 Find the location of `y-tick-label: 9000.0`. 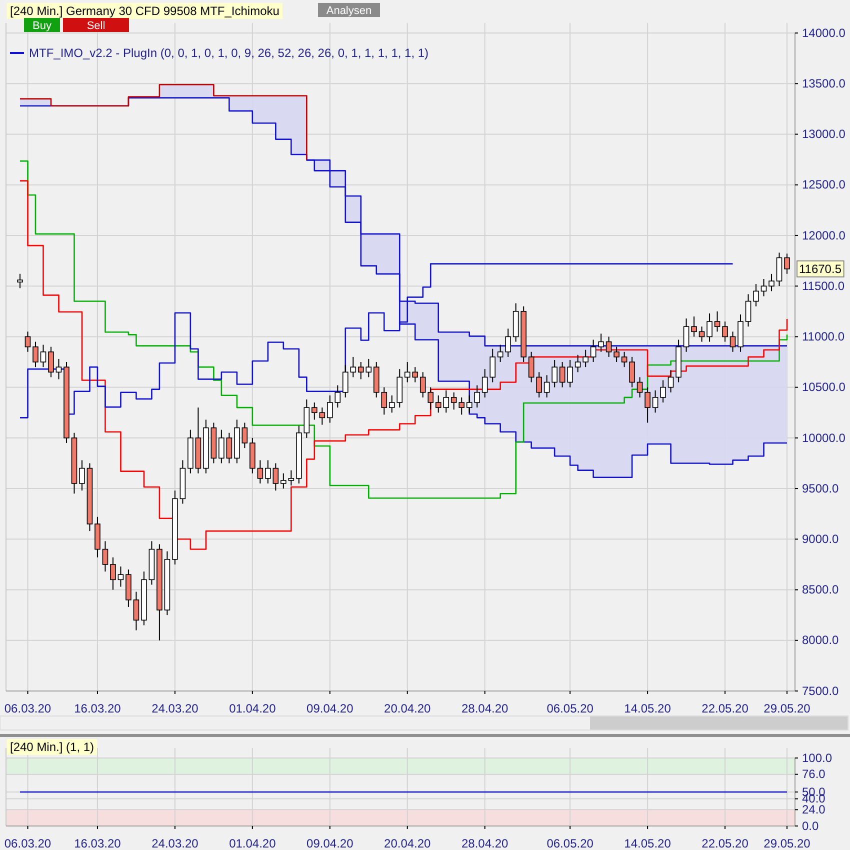

y-tick-label: 9000.0 is located at coordinates (821, 539).